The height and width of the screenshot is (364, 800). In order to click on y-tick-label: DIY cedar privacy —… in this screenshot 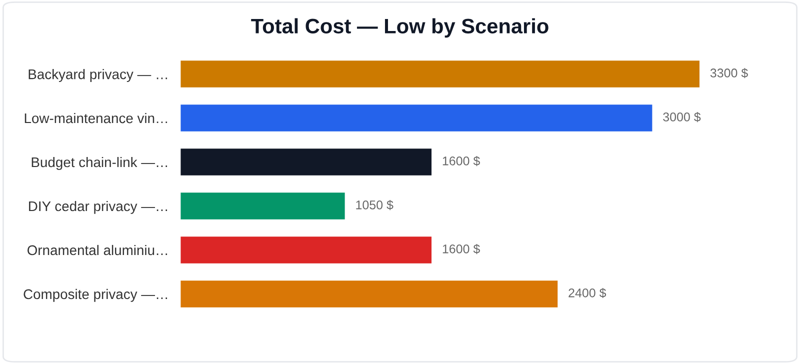, I will do `click(98, 207)`.